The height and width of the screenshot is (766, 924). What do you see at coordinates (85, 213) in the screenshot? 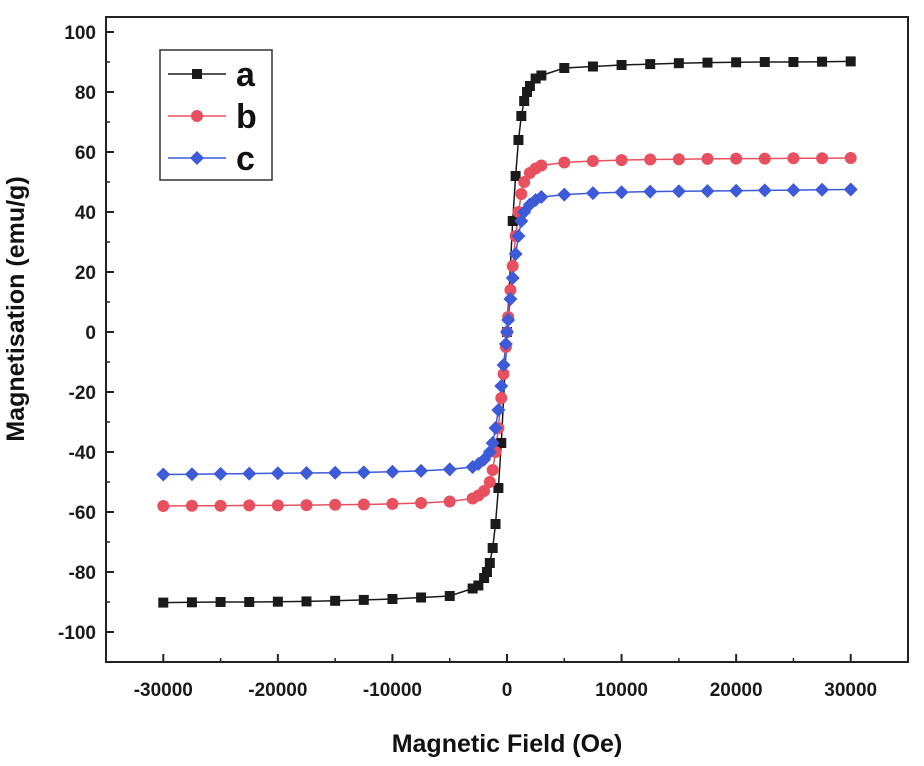
I see `y-tick-label: 40` at bounding box center [85, 213].